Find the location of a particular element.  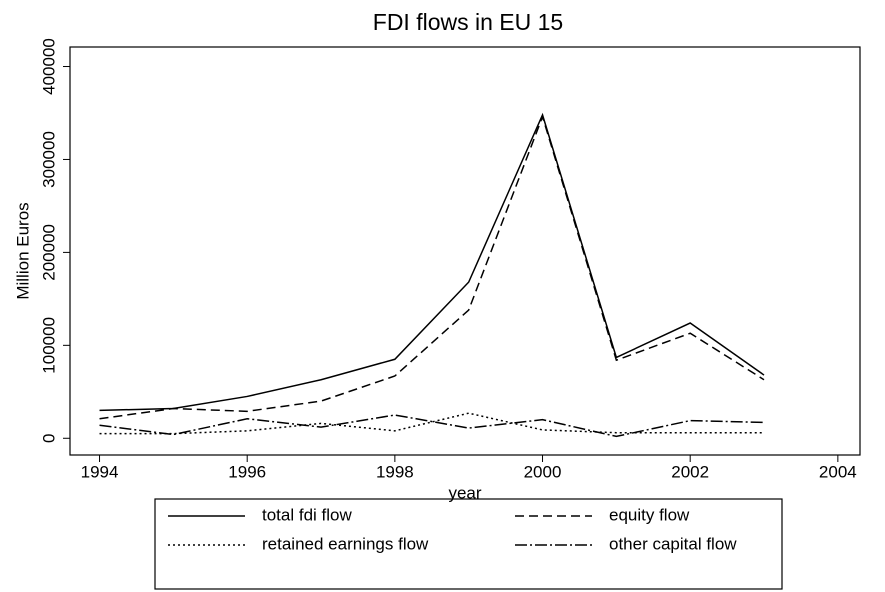

y-tick-label: 200000 is located at coordinates (48, 252).